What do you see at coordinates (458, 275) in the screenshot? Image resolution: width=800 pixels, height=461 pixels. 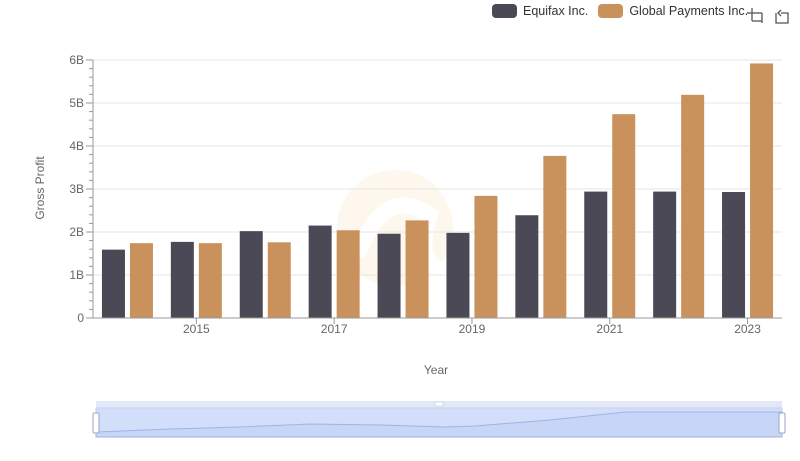 I see `bar-equifax-2019` at bounding box center [458, 275].